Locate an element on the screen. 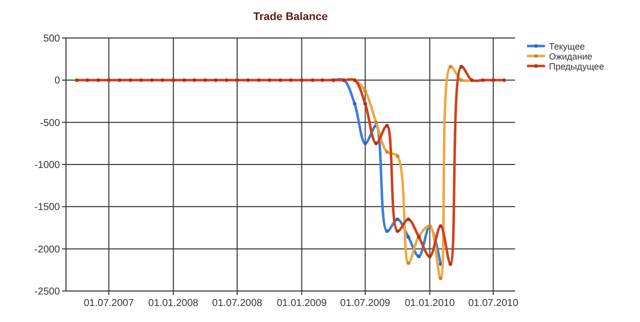 This screenshot has height=322, width=640. legend-label: Ожидание is located at coordinates (570, 57).